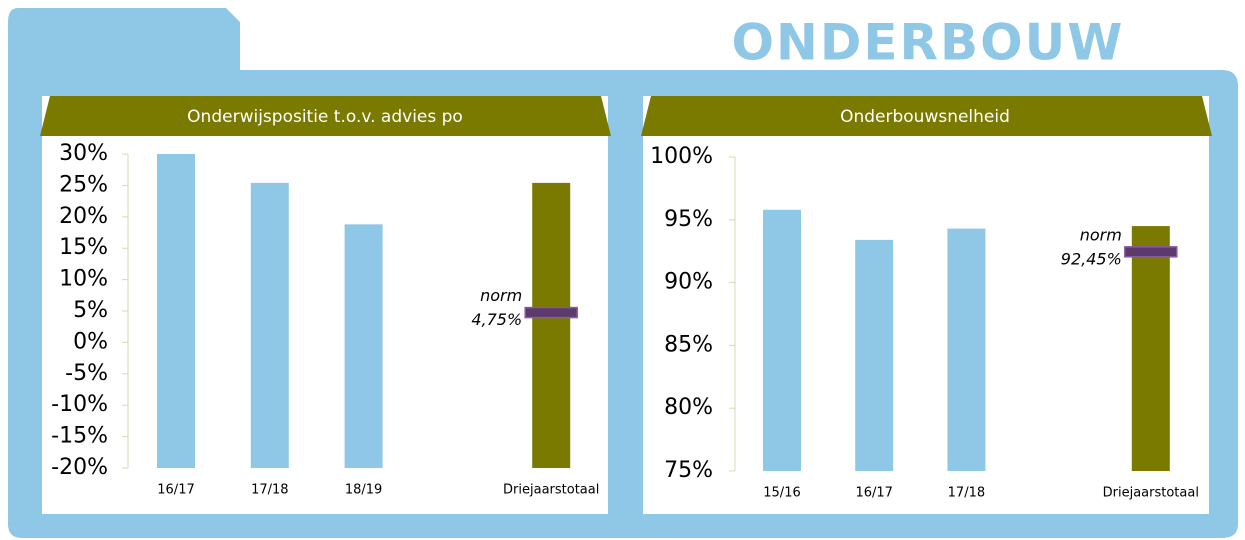  I want to click on y-tick-label: 20%, so click(83, 216).